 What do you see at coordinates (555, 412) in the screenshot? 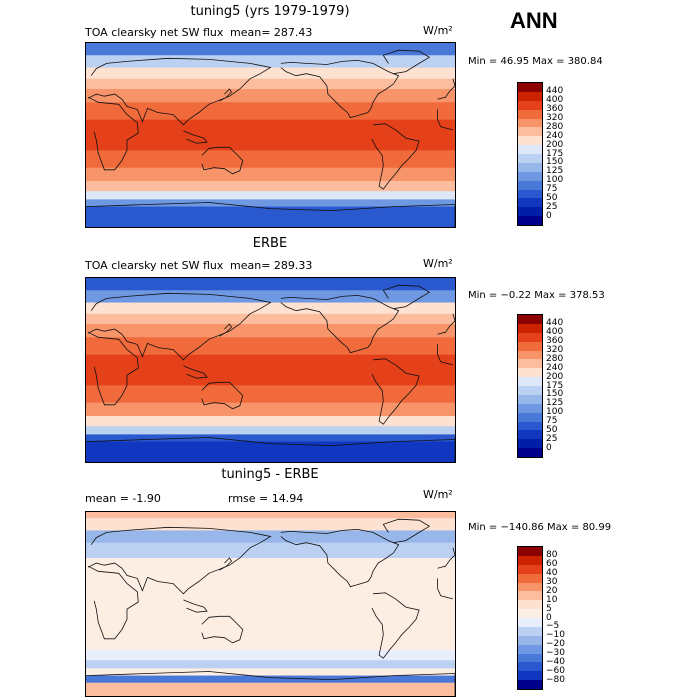
I see `colorbar-tick-label: 100` at bounding box center [555, 412].